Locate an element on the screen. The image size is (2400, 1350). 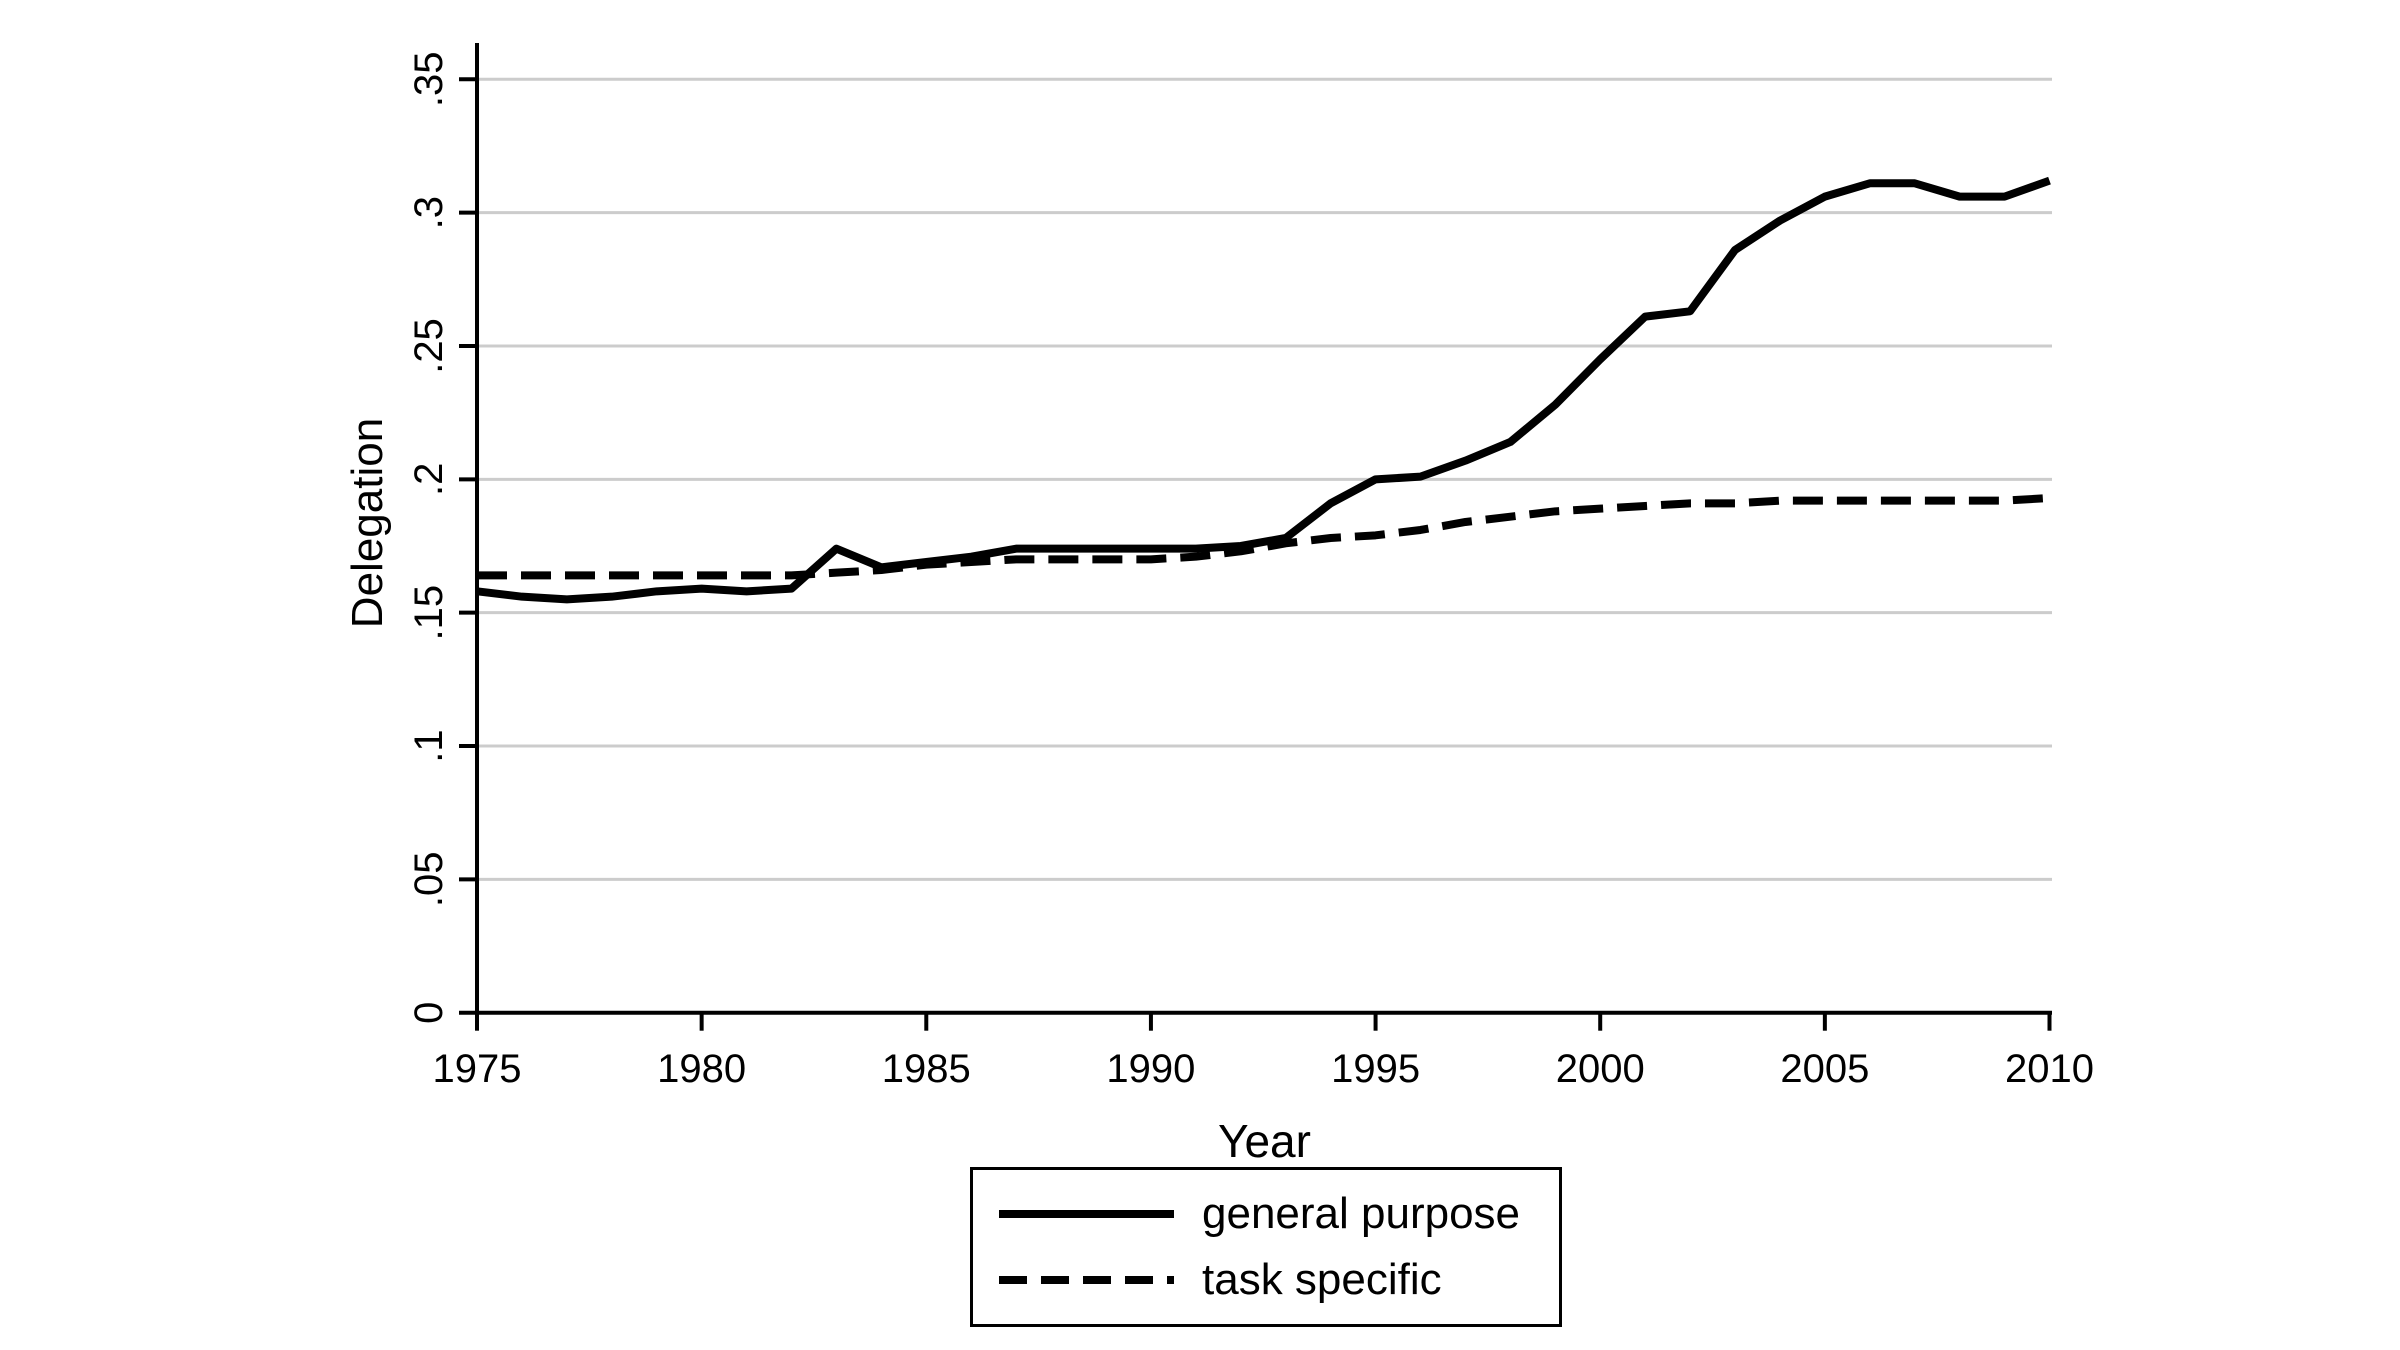
x-tick-label: 1975 is located at coordinates (477, 1069).